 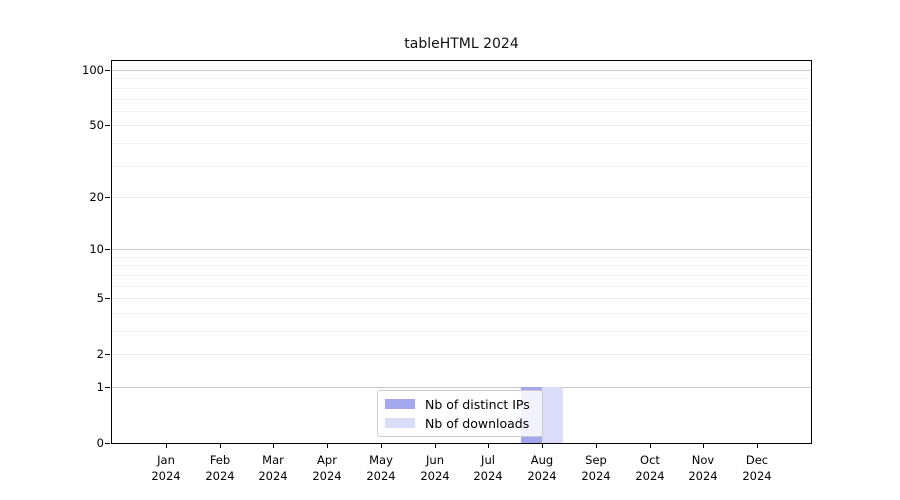 I want to click on x-axis-label: Jul 2024, so click(x=488, y=468).